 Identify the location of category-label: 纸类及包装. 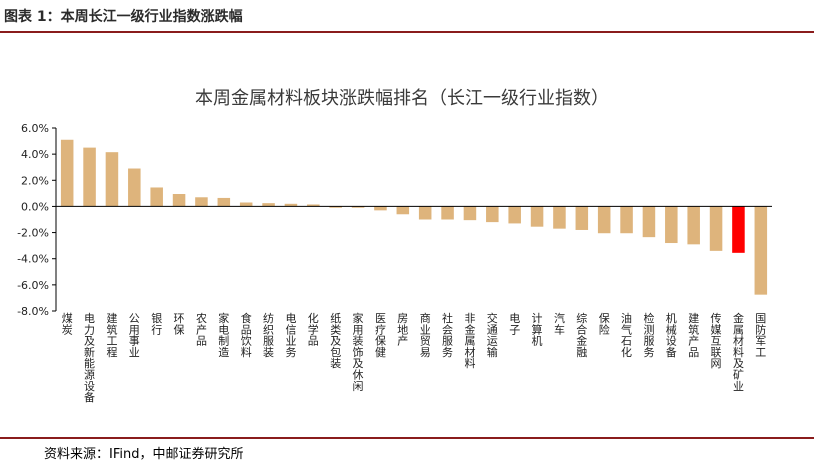
(335, 341).